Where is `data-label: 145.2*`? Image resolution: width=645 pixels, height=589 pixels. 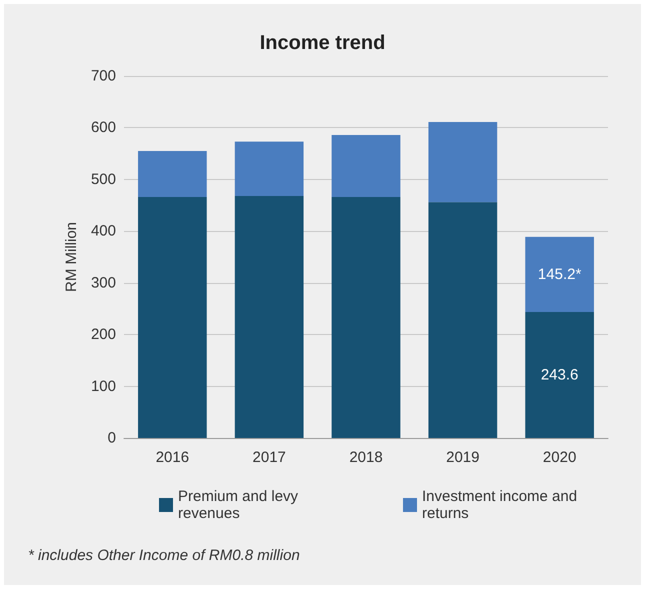
data-label: 145.2* is located at coordinates (560, 274).